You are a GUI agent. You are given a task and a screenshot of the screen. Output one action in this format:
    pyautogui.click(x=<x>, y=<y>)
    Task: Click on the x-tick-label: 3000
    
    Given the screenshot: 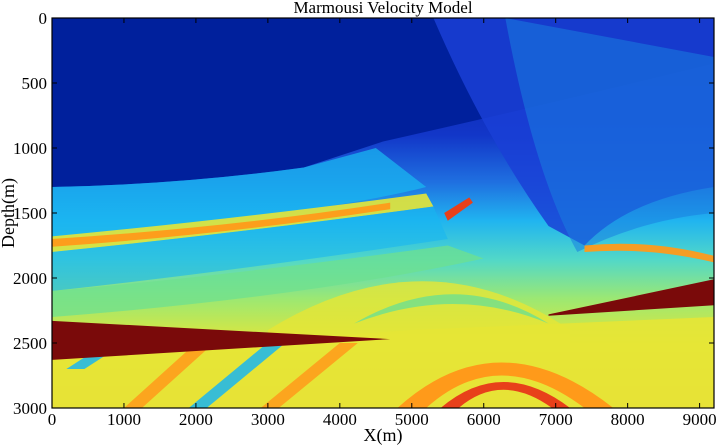 What is the action you would take?
    pyautogui.click(x=268, y=419)
    